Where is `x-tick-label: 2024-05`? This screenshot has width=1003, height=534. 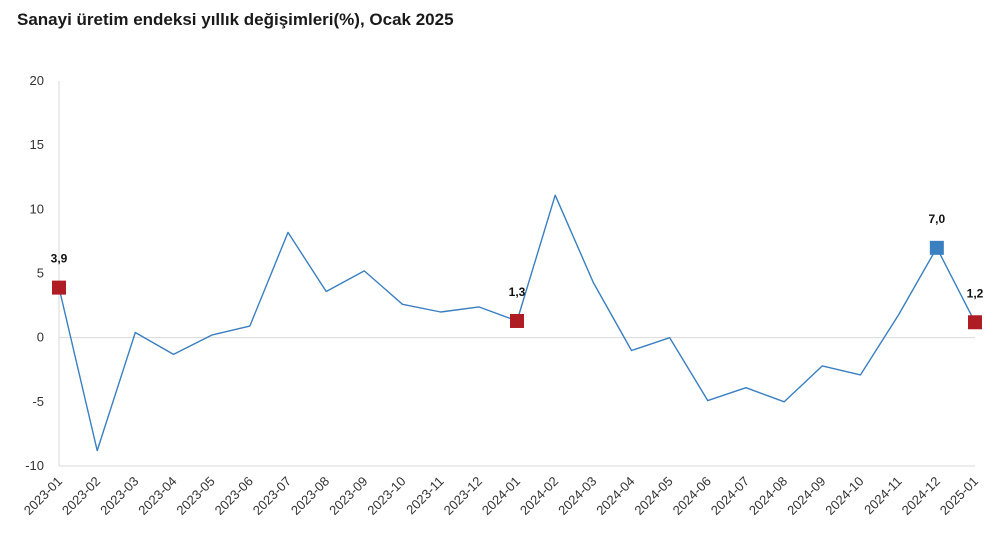
x-tick-label: 2024-05 is located at coordinates (653, 496).